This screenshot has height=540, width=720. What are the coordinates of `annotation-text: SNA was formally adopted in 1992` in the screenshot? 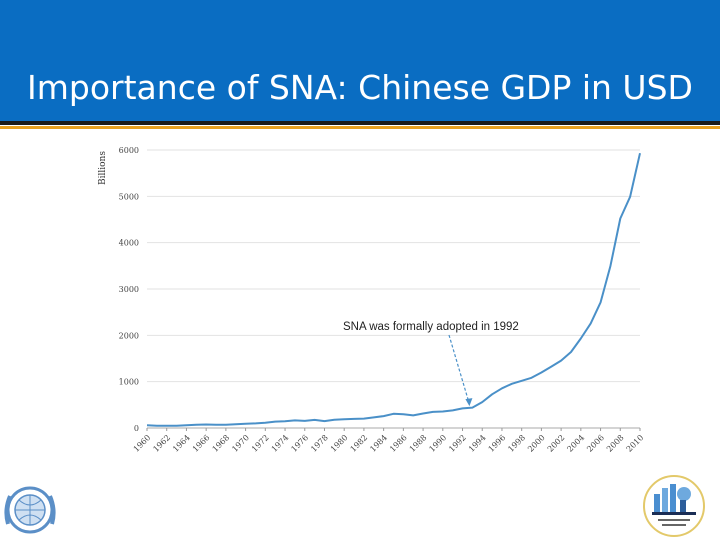 It's located at (431, 327).